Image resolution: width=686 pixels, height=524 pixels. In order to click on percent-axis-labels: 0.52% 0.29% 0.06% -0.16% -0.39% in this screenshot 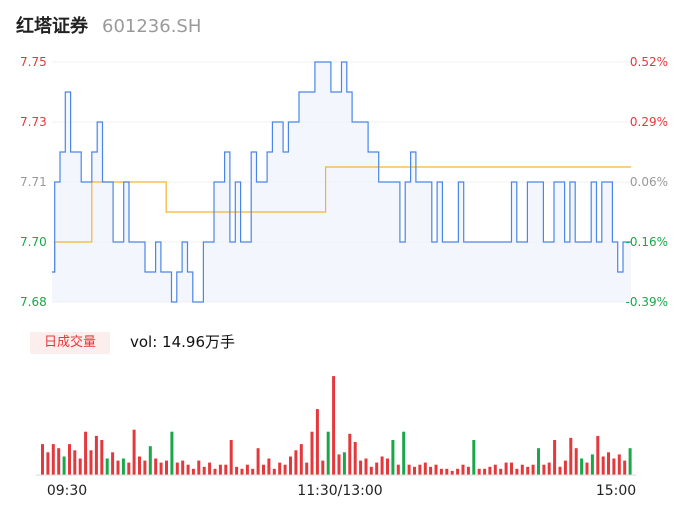, I will do `click(647, 182)`.